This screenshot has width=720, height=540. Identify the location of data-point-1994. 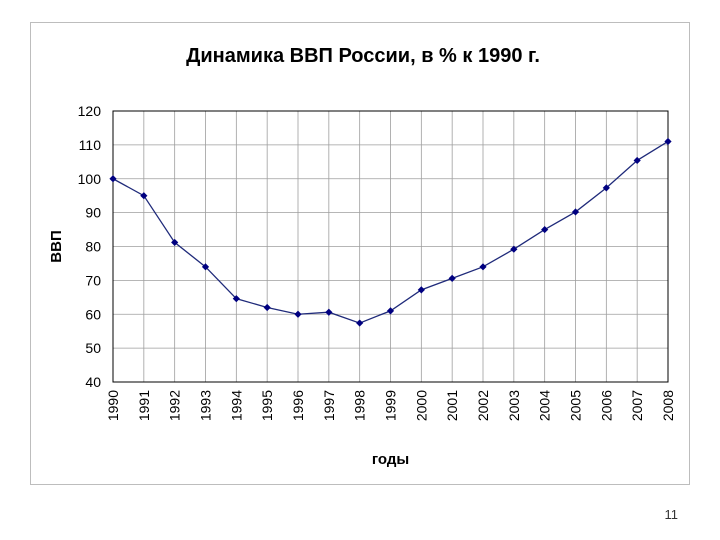
(236, 299).